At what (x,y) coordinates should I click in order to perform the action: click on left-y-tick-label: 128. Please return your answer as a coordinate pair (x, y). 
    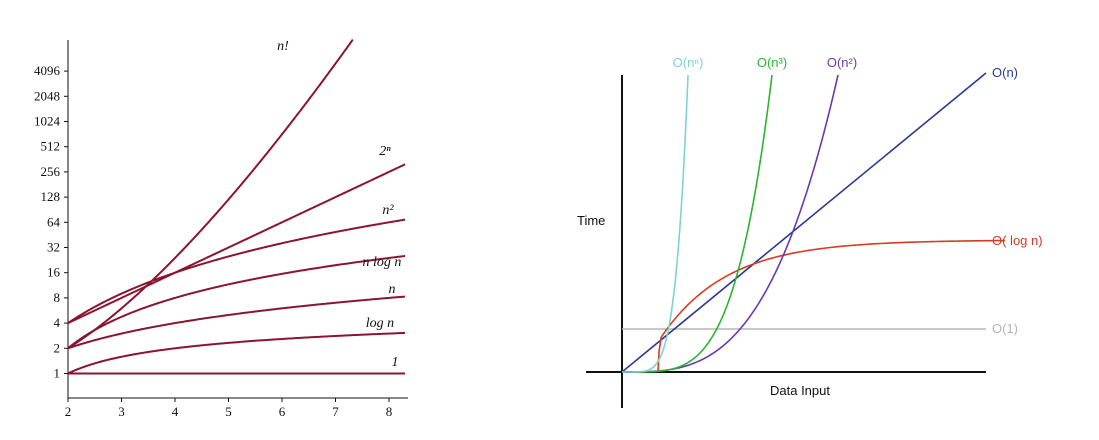
    Looking at the image, I should click on (51, 196).